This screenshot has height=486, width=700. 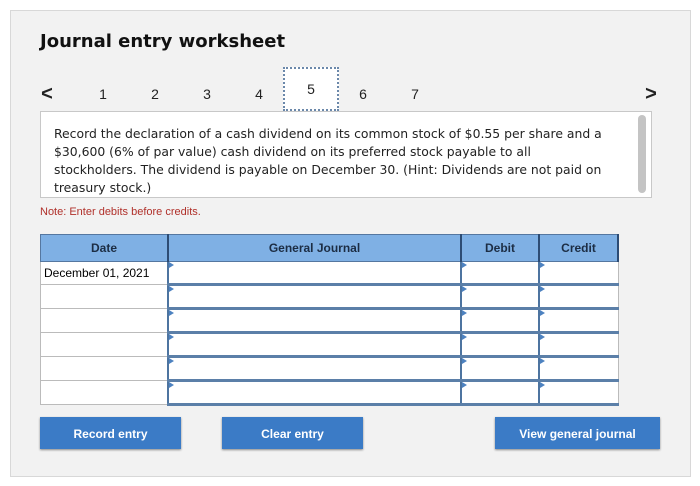 I want to click on page-tab-6: 6, so click(x=363, y=94).